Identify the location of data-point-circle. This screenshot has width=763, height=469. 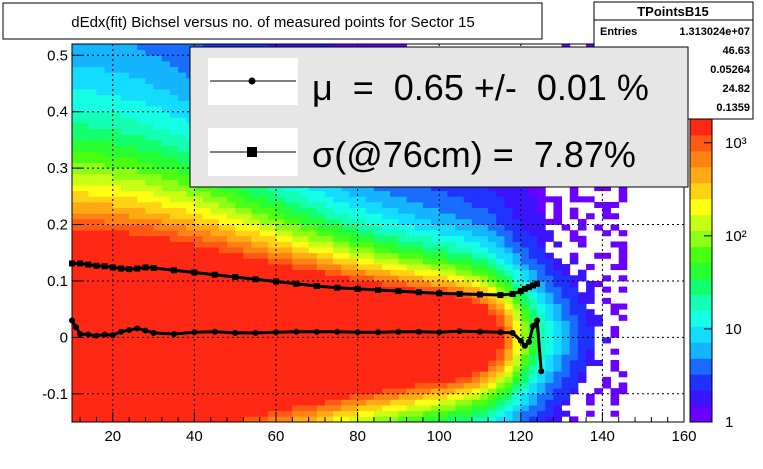
(255, 332).